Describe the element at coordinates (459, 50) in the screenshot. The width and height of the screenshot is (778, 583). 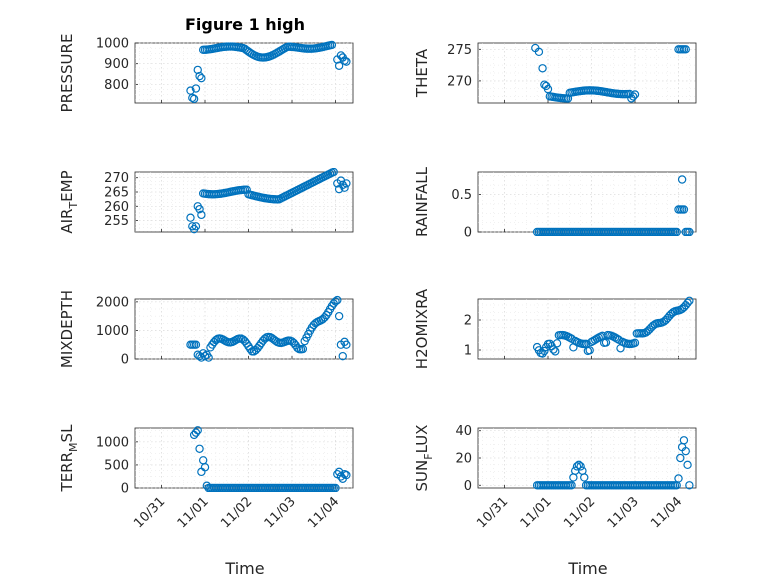
I see `y-tick-label: 275` at that location.